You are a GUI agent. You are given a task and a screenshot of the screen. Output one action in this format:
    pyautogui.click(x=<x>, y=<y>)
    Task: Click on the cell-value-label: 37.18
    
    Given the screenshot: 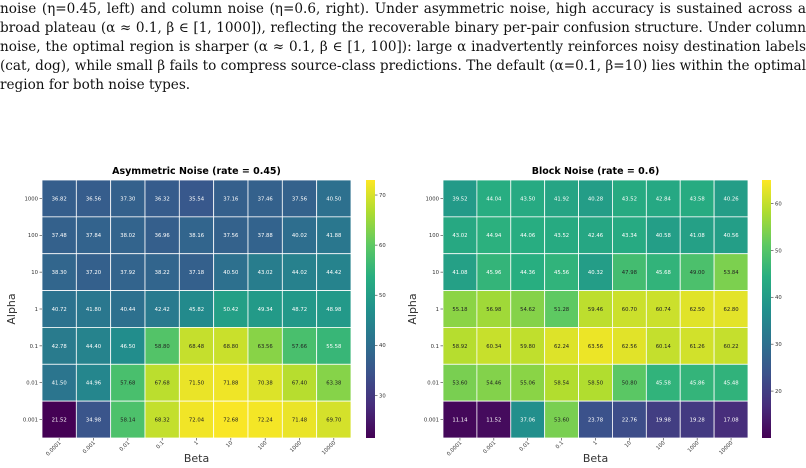 What is the action you would take?
    pyautogui.click(x=197, y=273)
    